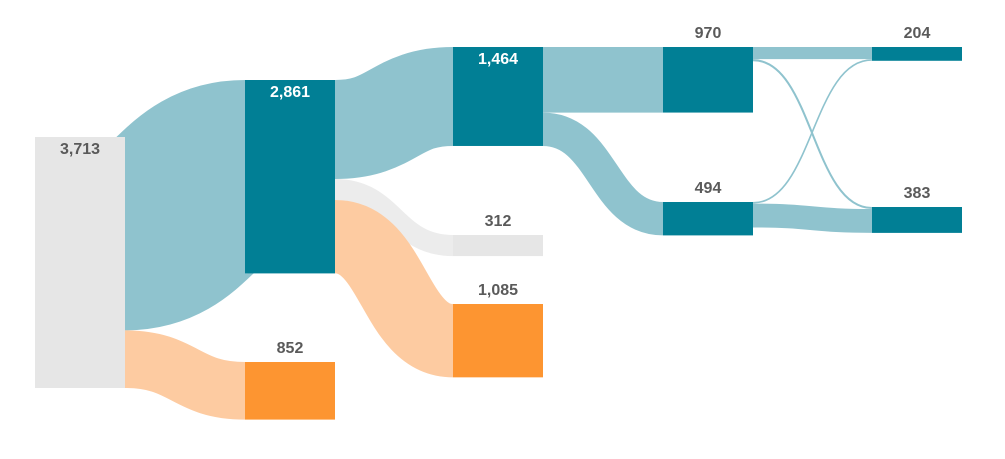  Describe the element at coordinates (290, 348) in the screenshot. I see `node-label: 852` at that location.